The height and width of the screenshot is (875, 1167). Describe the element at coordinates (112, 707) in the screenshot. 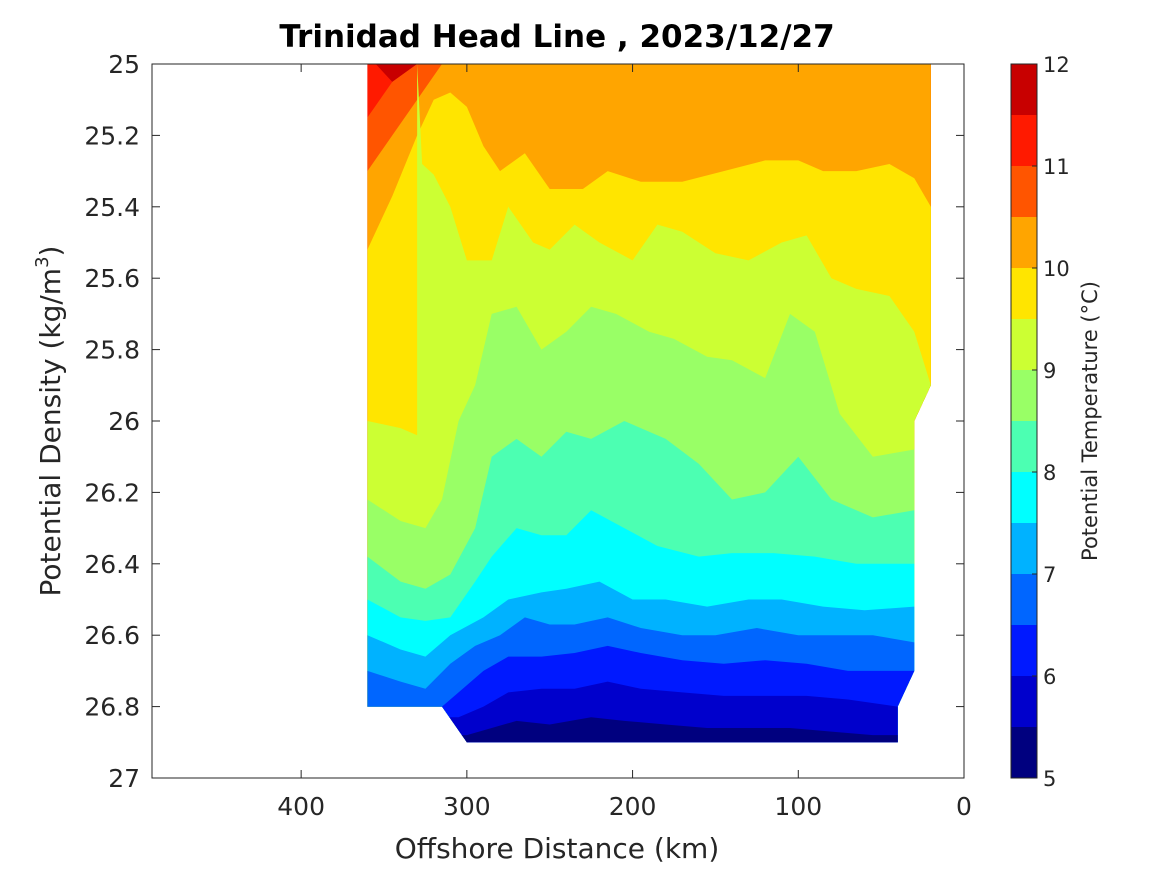

I see `y-tick-label: 26.8` at that location.